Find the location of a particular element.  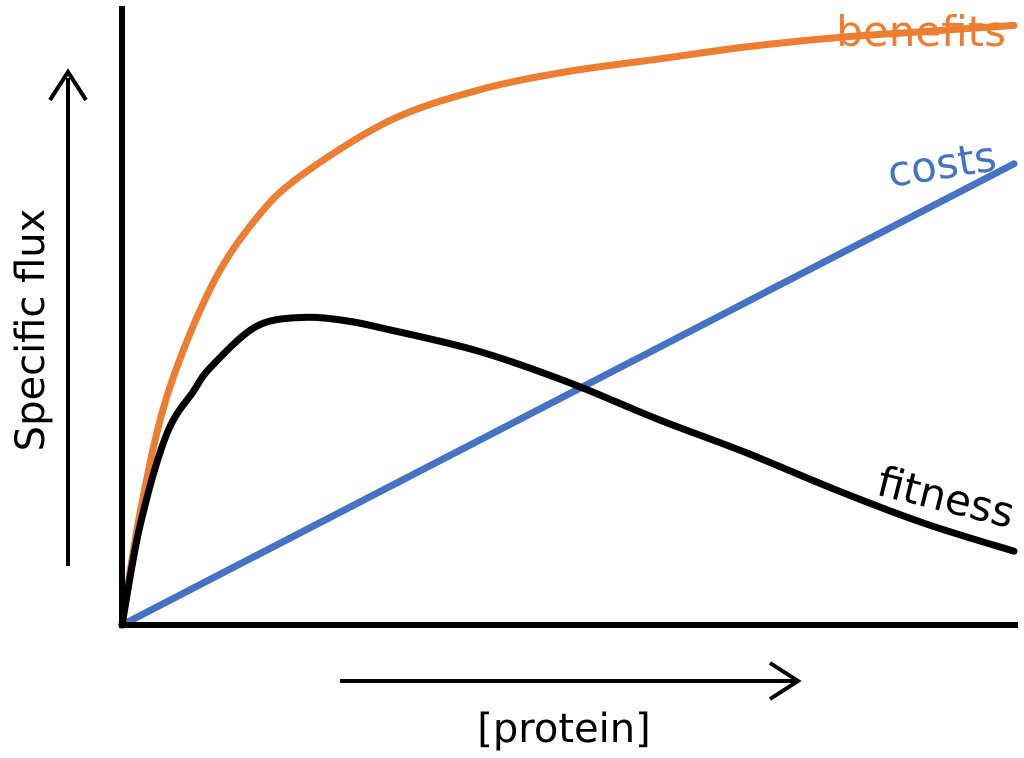

series-label-benefits: benefits is located at coordinates (921, 31).